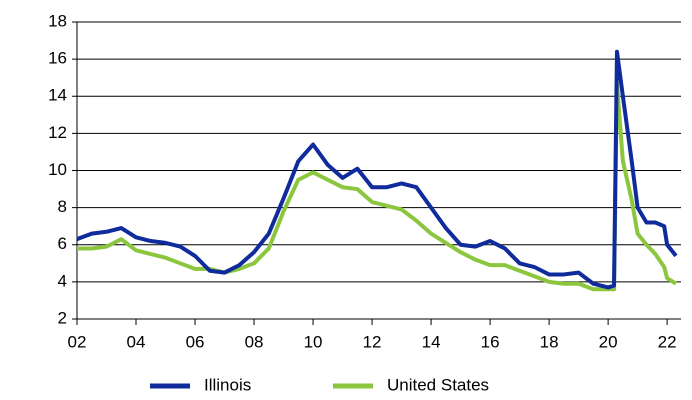 The width and height of the screenshot is (692, 400). Describe the element at coordinates (62, 243) in the screenshot. I see `y-tick-label: 6` at that location.